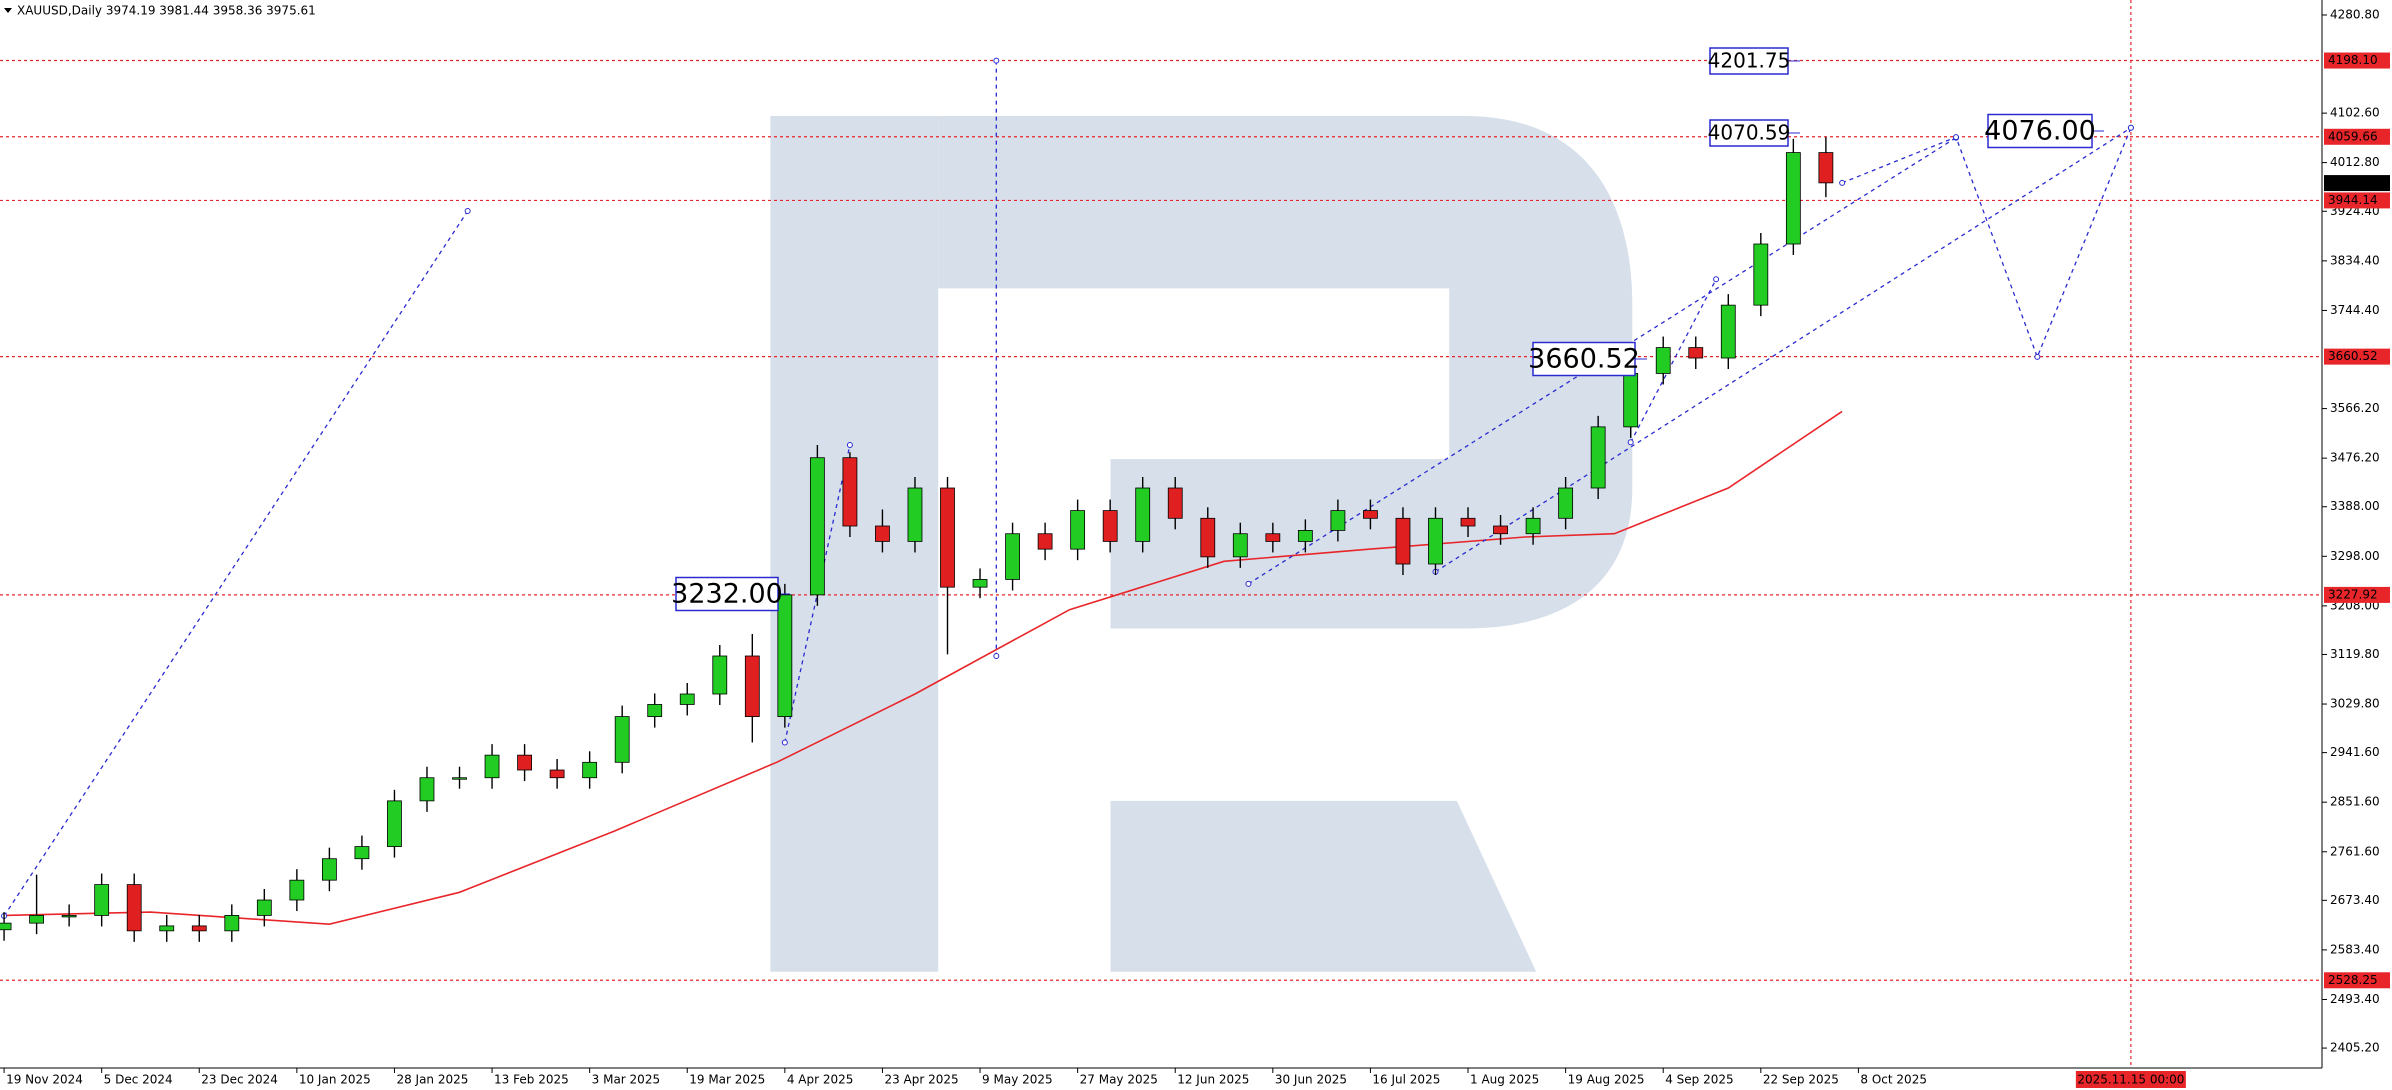 The height and width of the screenshot is (1090, 2392). I want to click on y-tick-label: 2941.60, so click(2355, 752).